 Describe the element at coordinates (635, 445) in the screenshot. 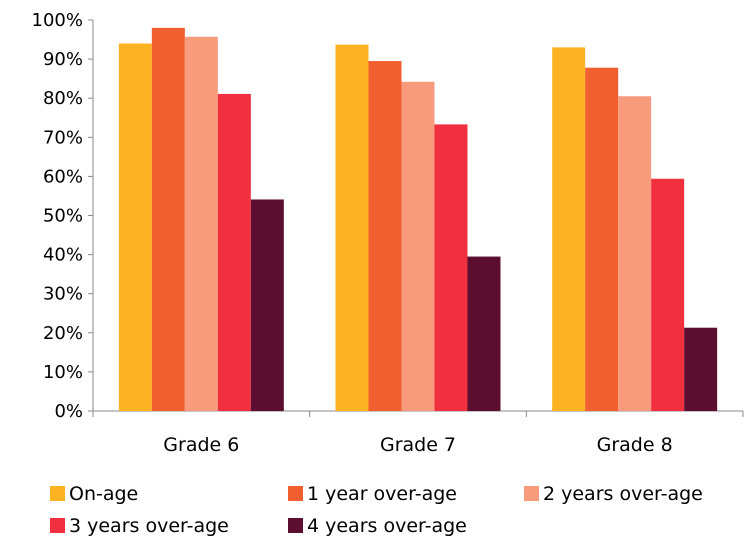

I see `x-category-label: Grade 8` at that location.